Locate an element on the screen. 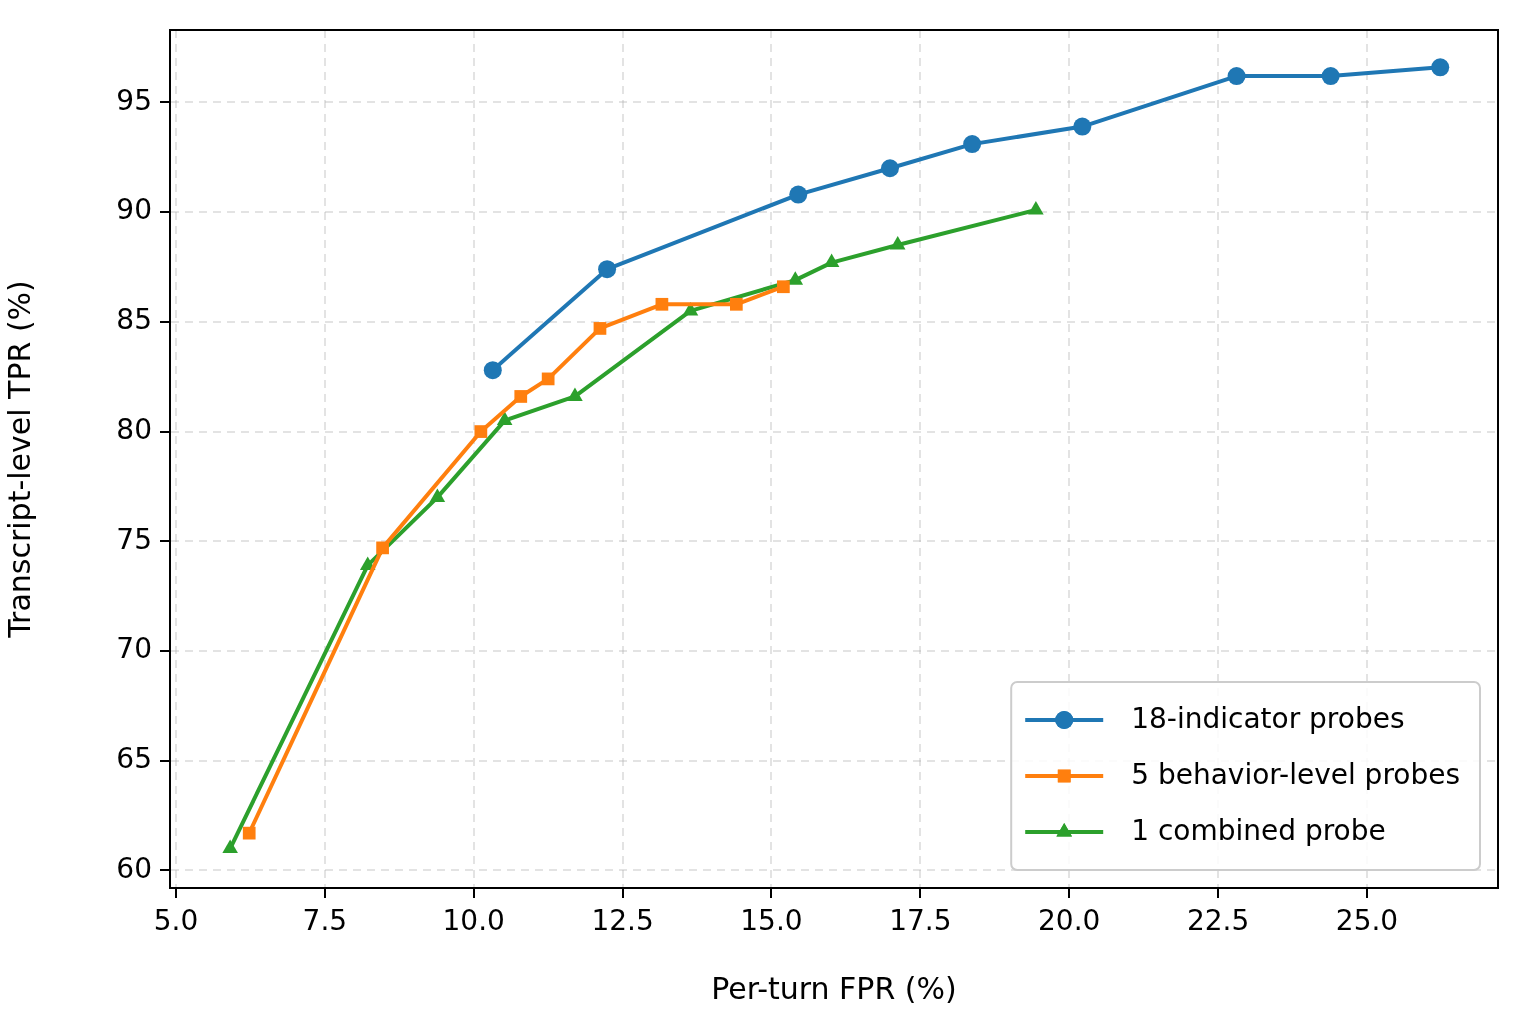 This screenshot has width=1528, height=1013. y-axis-title: Transcript-level TPR (%) is located at coordinates (19, 459).